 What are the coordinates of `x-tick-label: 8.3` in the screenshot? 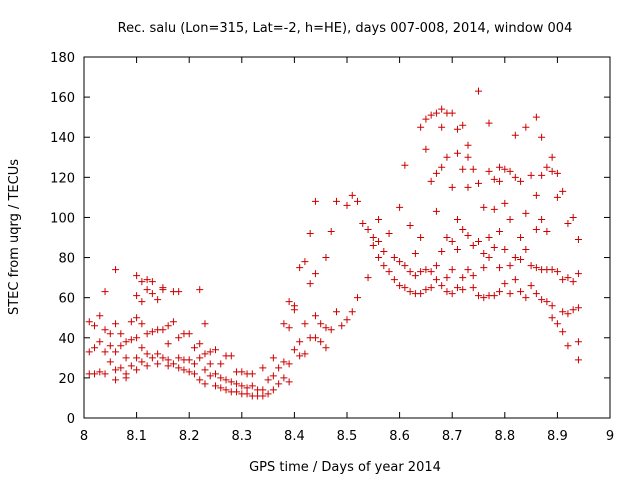 It's located at (241, 436).